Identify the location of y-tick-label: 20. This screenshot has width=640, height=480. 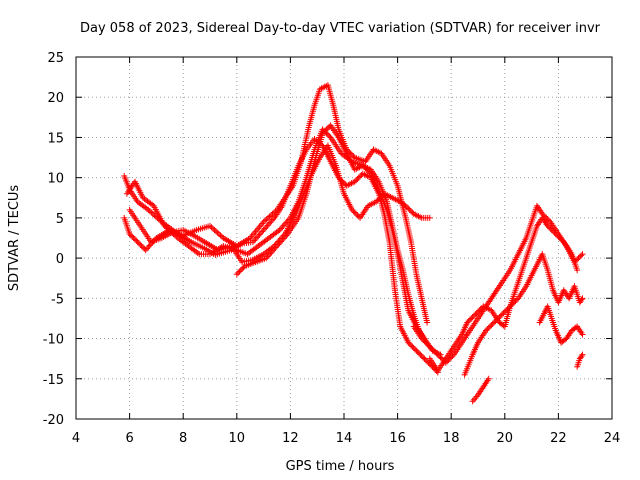
(55, 98).